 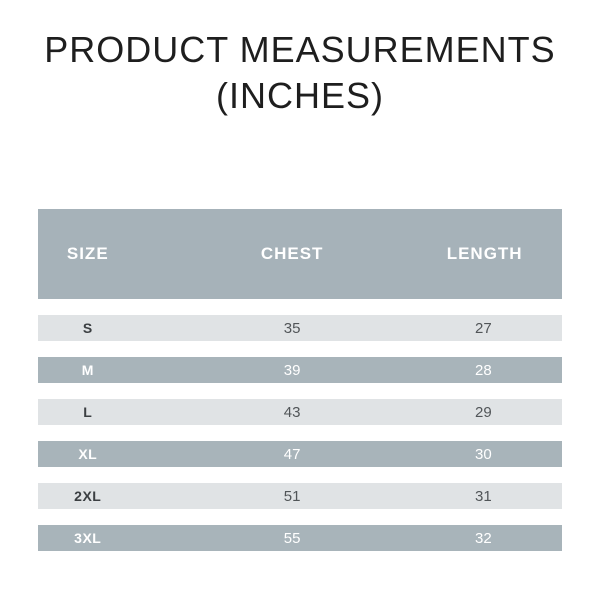 What do you see at coordinates (483, 370) in the screenshot?
I see `cell-length: 28` at bounding box center [483, 370].